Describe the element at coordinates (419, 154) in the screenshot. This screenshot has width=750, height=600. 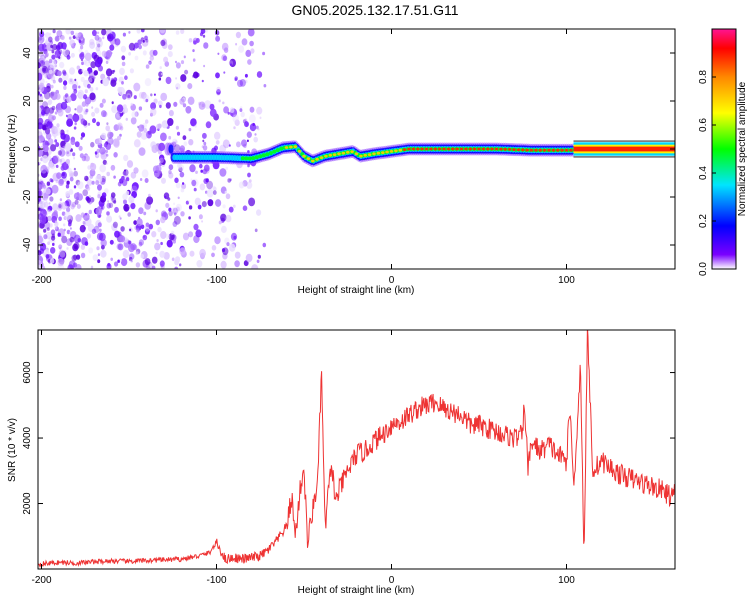
I see `spectrogram-signal` at that location.